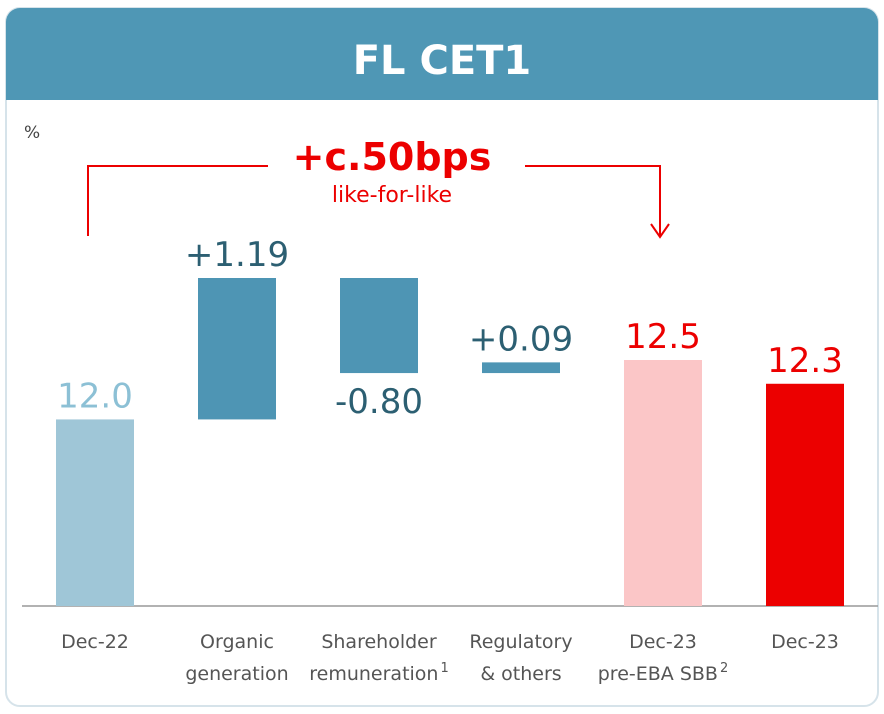 This screenshot has width=884, height=714. What do you see at coordinates (660, 231) in the screenshot?
I see `arrowhead` at bounding box center [660, 231].